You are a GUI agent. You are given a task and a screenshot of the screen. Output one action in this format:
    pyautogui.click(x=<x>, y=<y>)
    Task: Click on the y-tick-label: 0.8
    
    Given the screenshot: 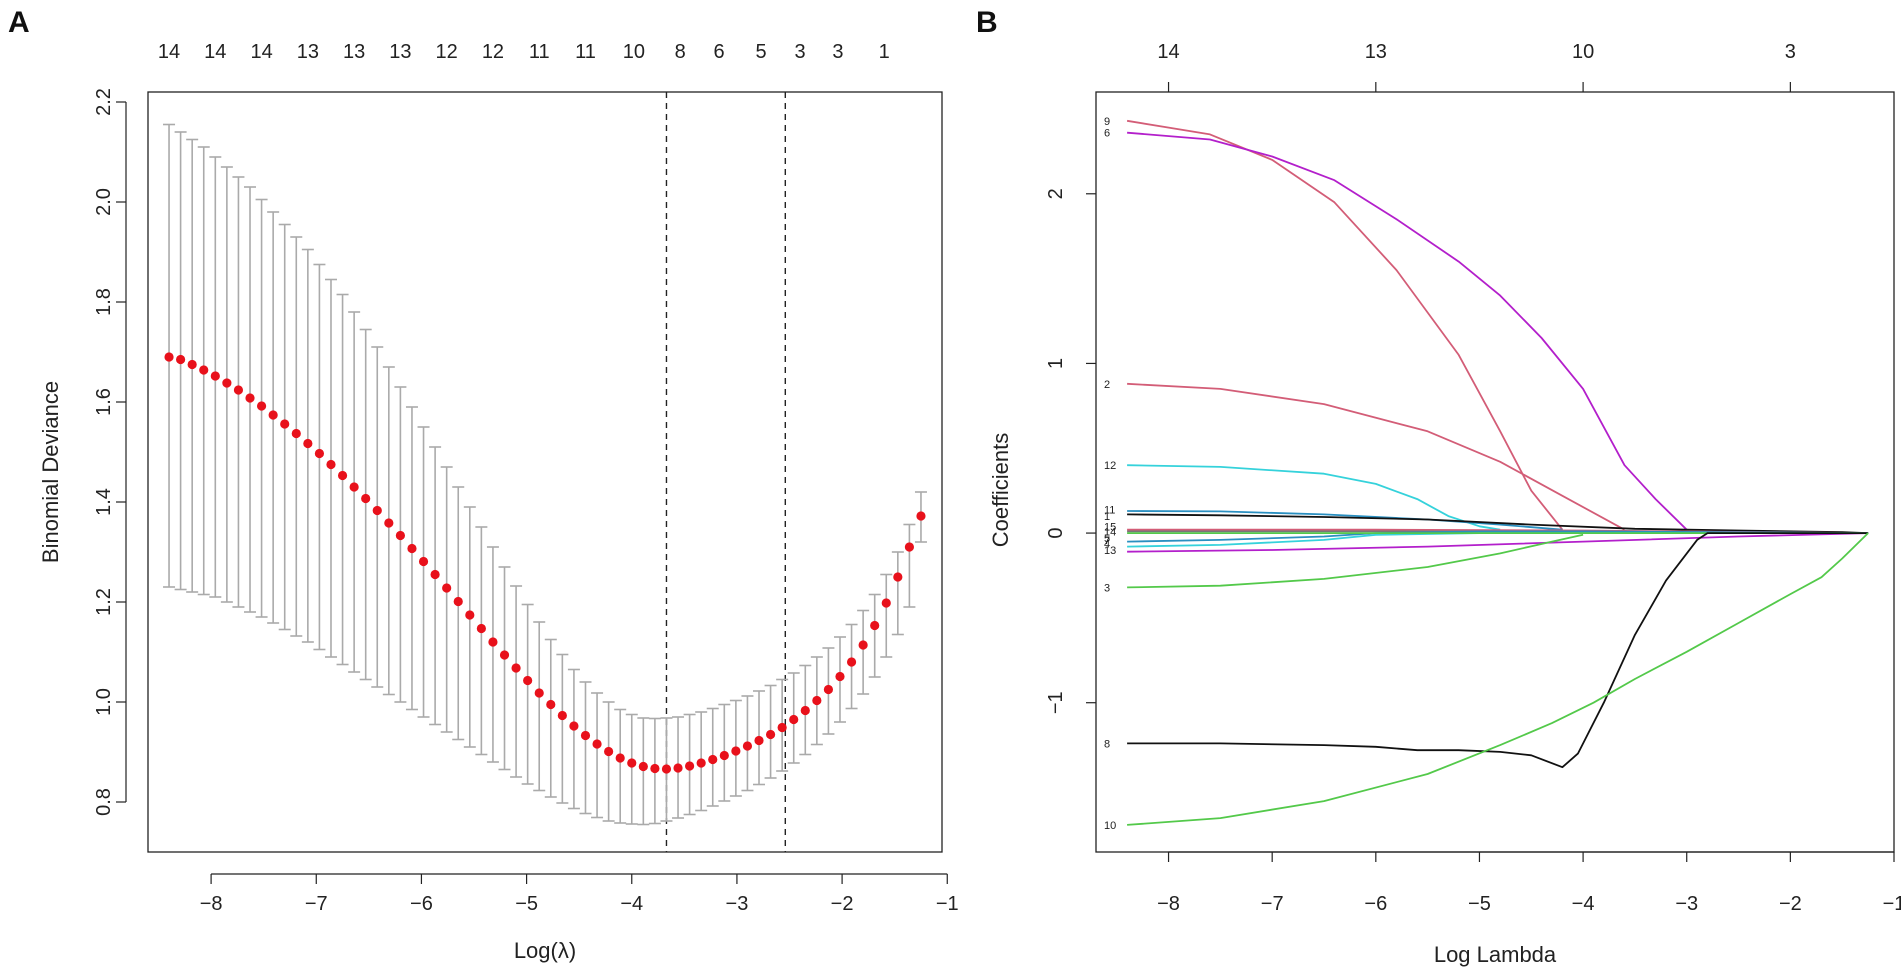 What is the action you would take?
    pyautogui.click(x=104, y=802)
    